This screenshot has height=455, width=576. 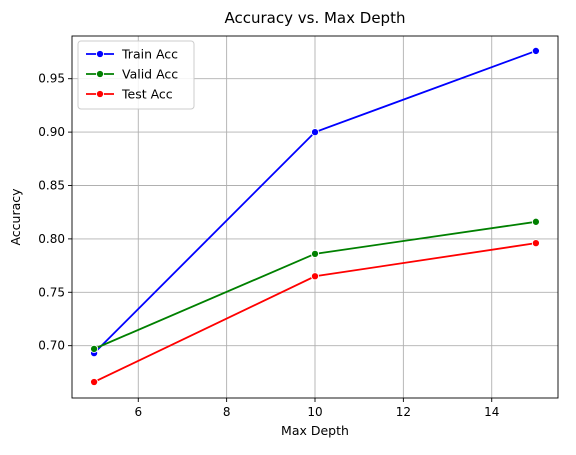 I want to click on y-tick-label: 0.85, so click(x=51, y=185).